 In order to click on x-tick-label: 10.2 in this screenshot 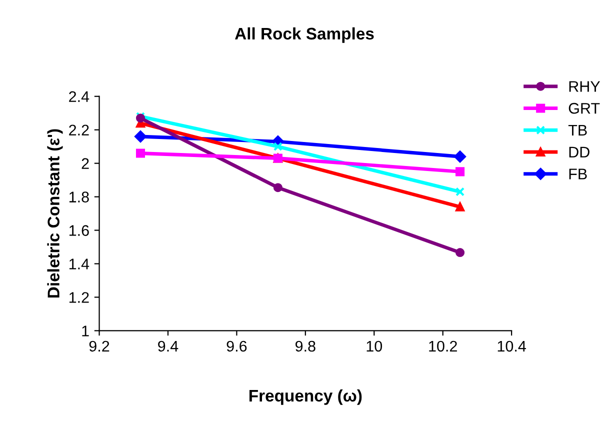, I will do `click(443, 346)`.